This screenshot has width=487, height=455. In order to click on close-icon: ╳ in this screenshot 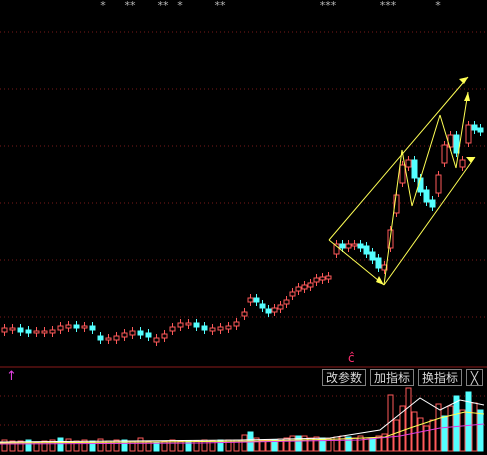, I will do `click(474, 377)`.